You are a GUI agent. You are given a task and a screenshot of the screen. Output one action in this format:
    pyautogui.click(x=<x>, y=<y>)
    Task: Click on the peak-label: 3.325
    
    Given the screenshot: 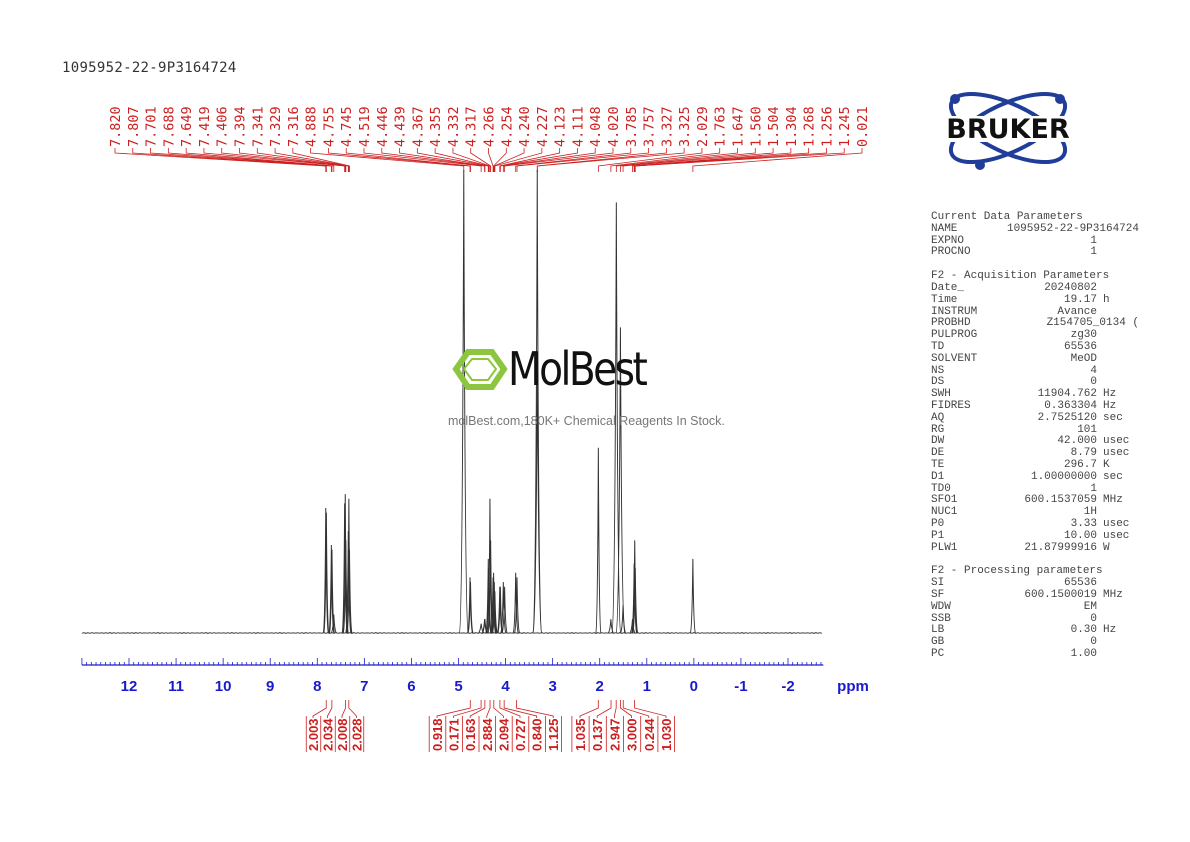 What is the action you would take?
    pyautogui.click(x=685, y=126)
    